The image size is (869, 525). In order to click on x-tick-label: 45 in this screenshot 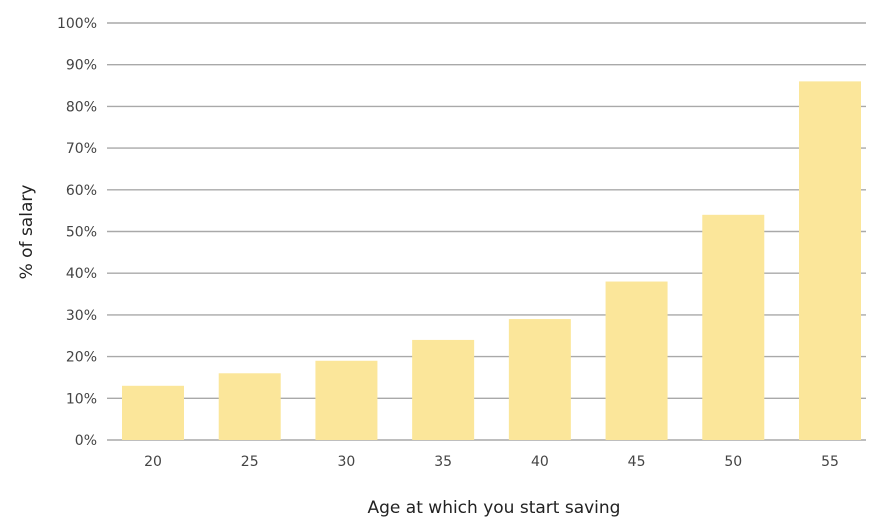, I will do `click(637, 462)`.